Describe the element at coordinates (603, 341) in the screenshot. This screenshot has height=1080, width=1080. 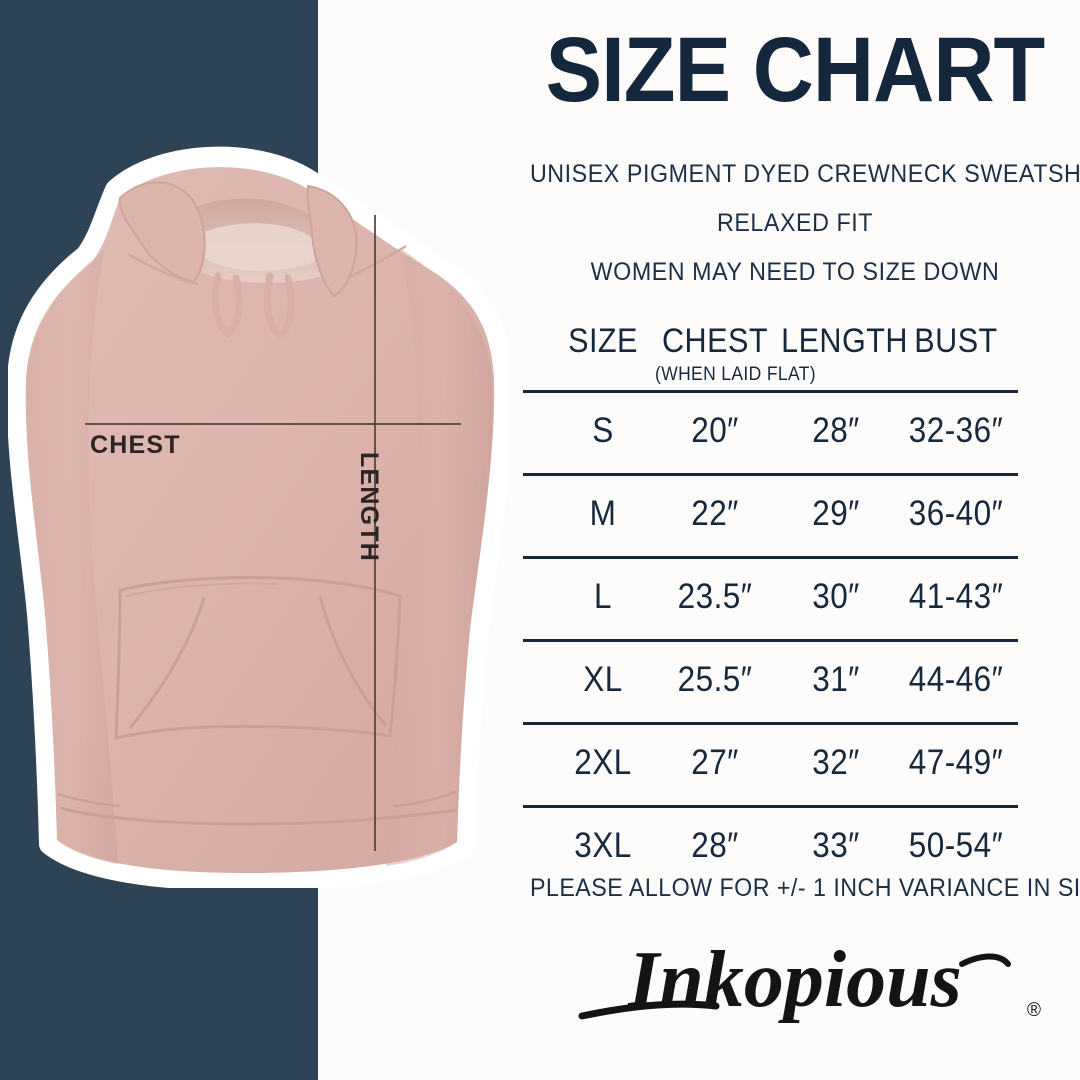
I see `column-header-size: SIZE` at that location.